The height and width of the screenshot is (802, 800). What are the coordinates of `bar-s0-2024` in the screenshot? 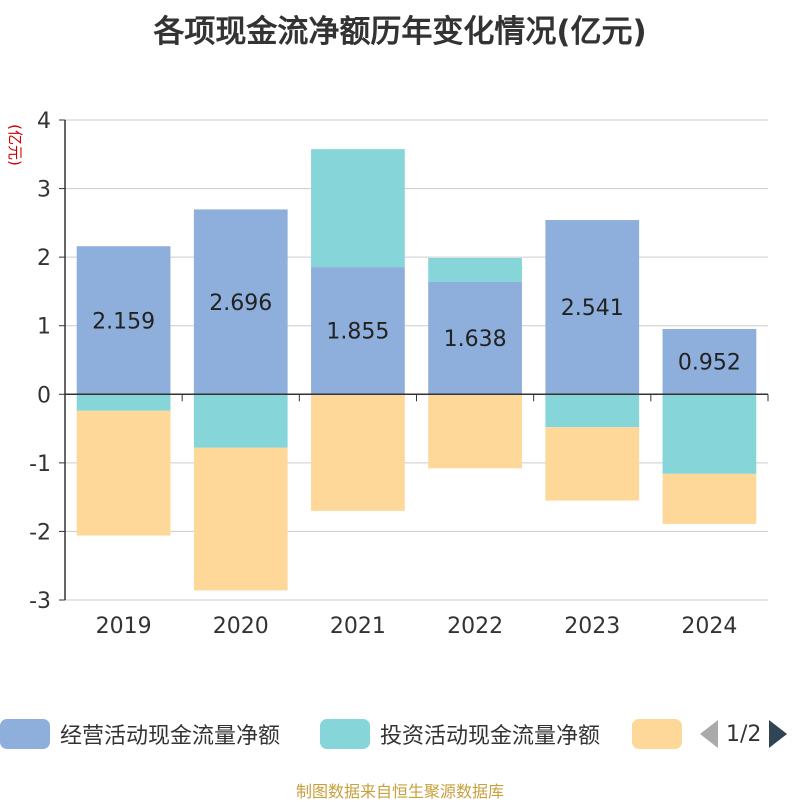 It's located at (709, 362).